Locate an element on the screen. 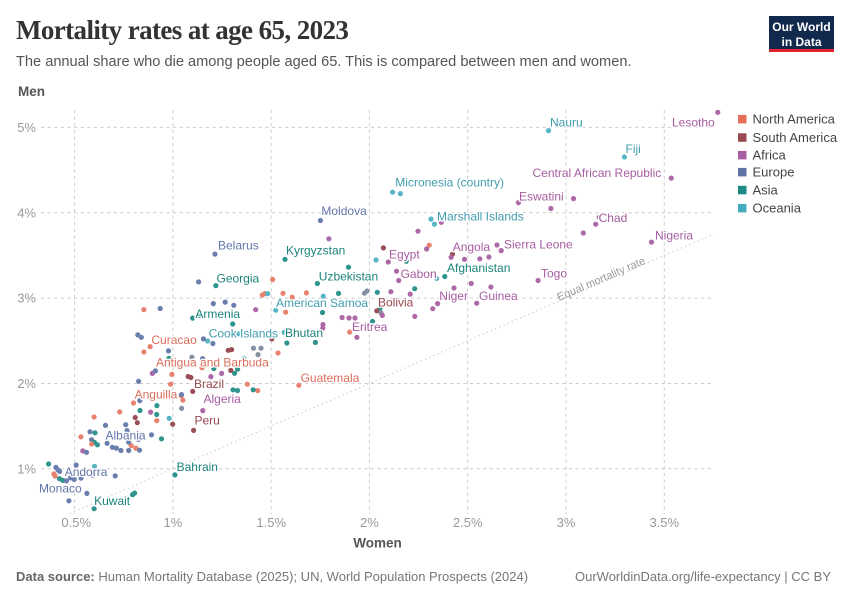 This screenshot has height=600, width=850. svg-text: Andorra is located at coordinates (86, 472).